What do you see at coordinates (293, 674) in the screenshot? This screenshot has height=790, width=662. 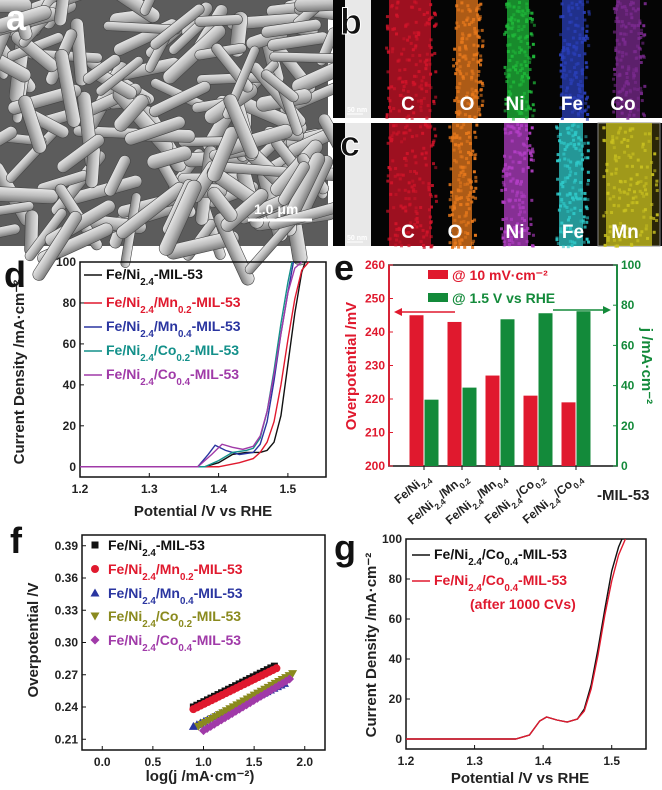 I see `data-point` at bounding box center [293, 674].